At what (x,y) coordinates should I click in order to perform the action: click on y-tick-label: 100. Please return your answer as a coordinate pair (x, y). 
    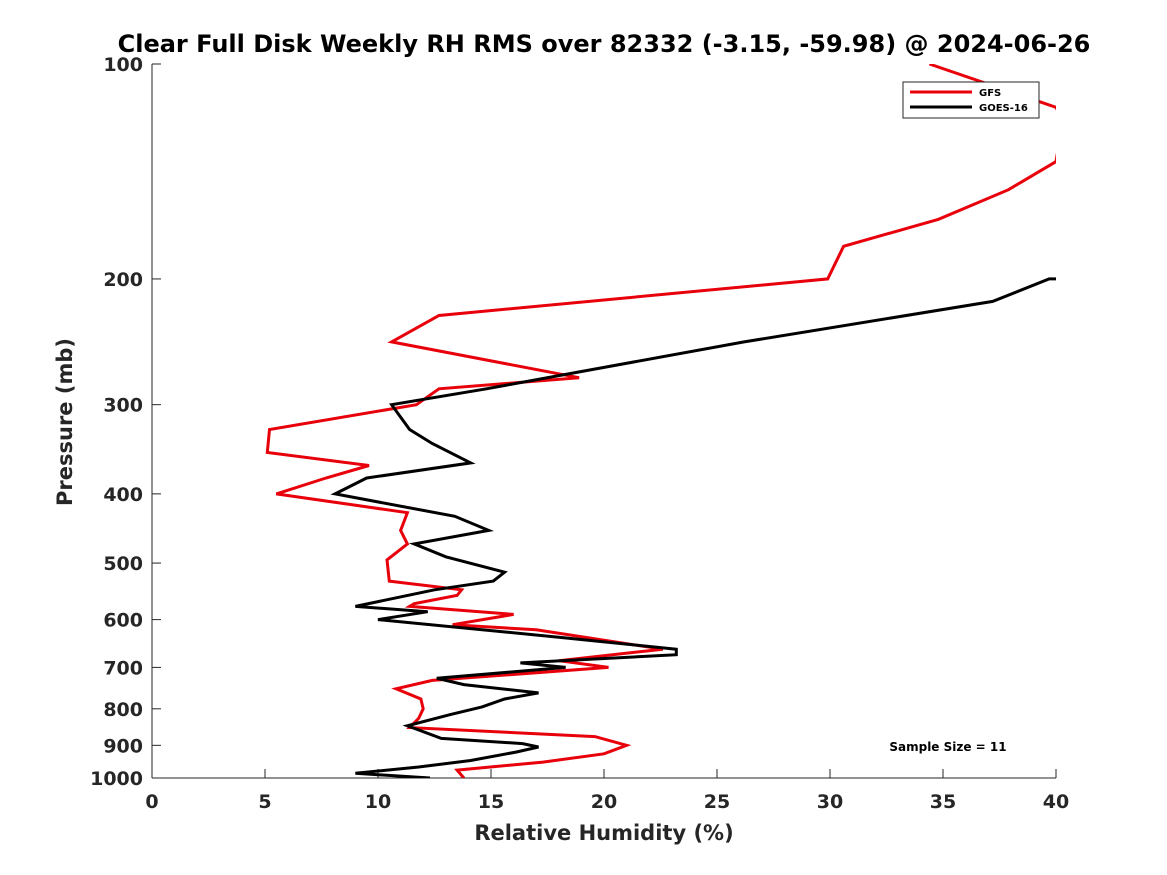
    Looking at the image, I should click on (123, 65).